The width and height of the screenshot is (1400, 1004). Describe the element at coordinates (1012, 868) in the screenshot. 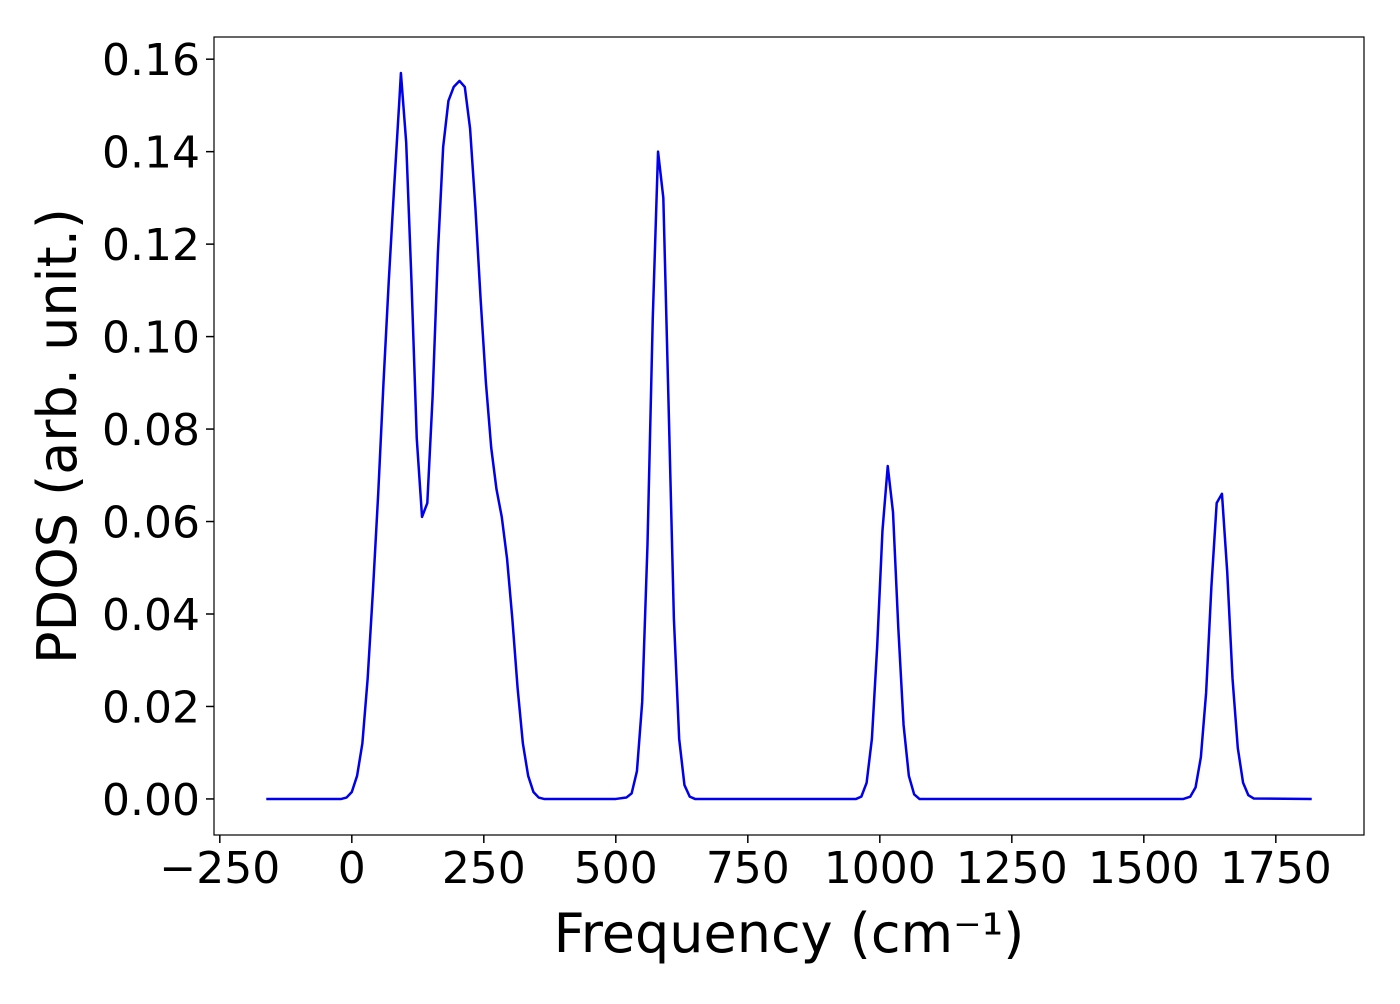

I see `x-tick-label: 1250` at that location.